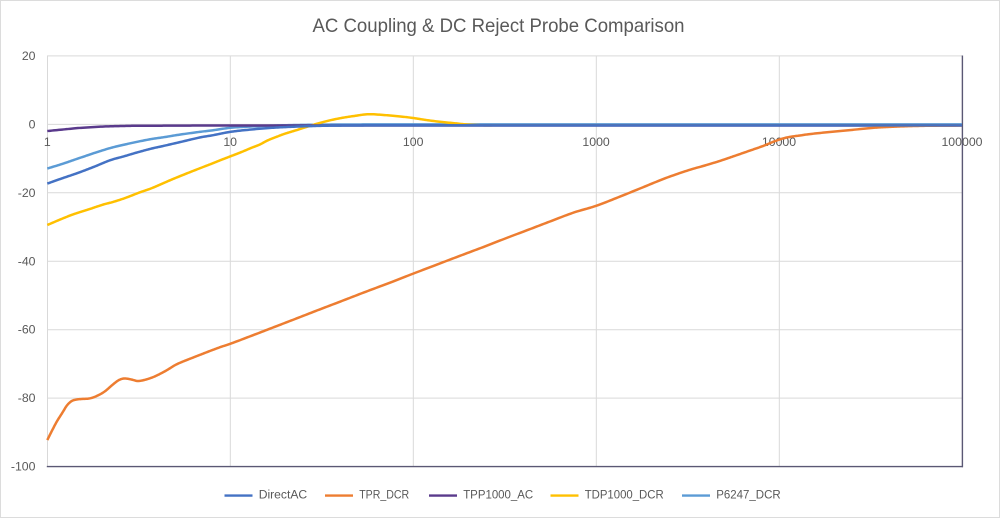  What do you see at coordinates (27, 330) in the screenshot?
I see `svg-text: -60` at bounding box center [27, 330].